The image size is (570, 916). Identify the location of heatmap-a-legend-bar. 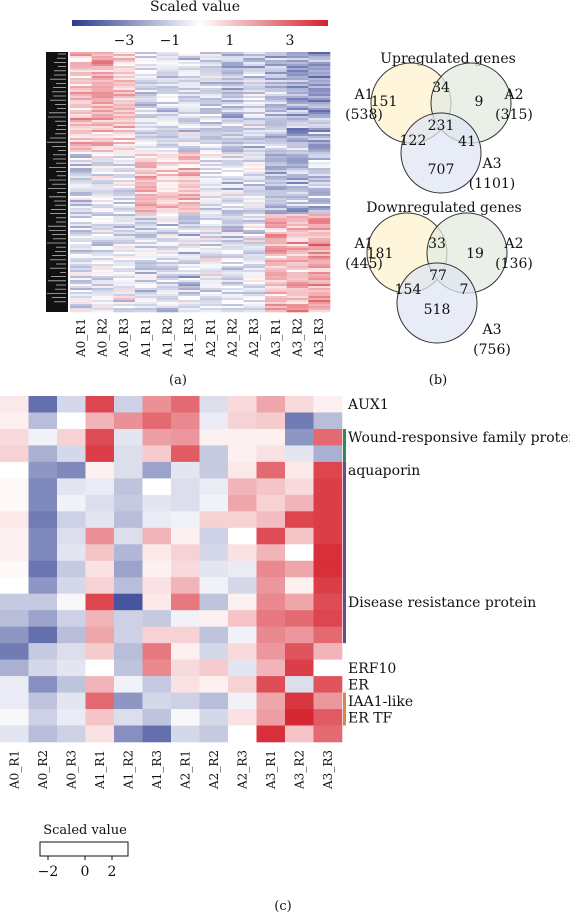
(200, 23).